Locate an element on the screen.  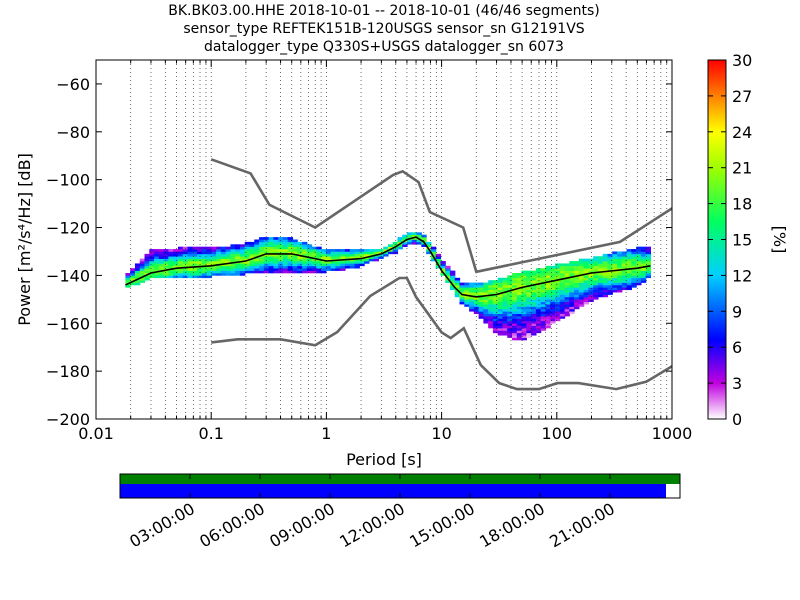
colorbar-tick-label: 0 is located at coordinates (737, 419).